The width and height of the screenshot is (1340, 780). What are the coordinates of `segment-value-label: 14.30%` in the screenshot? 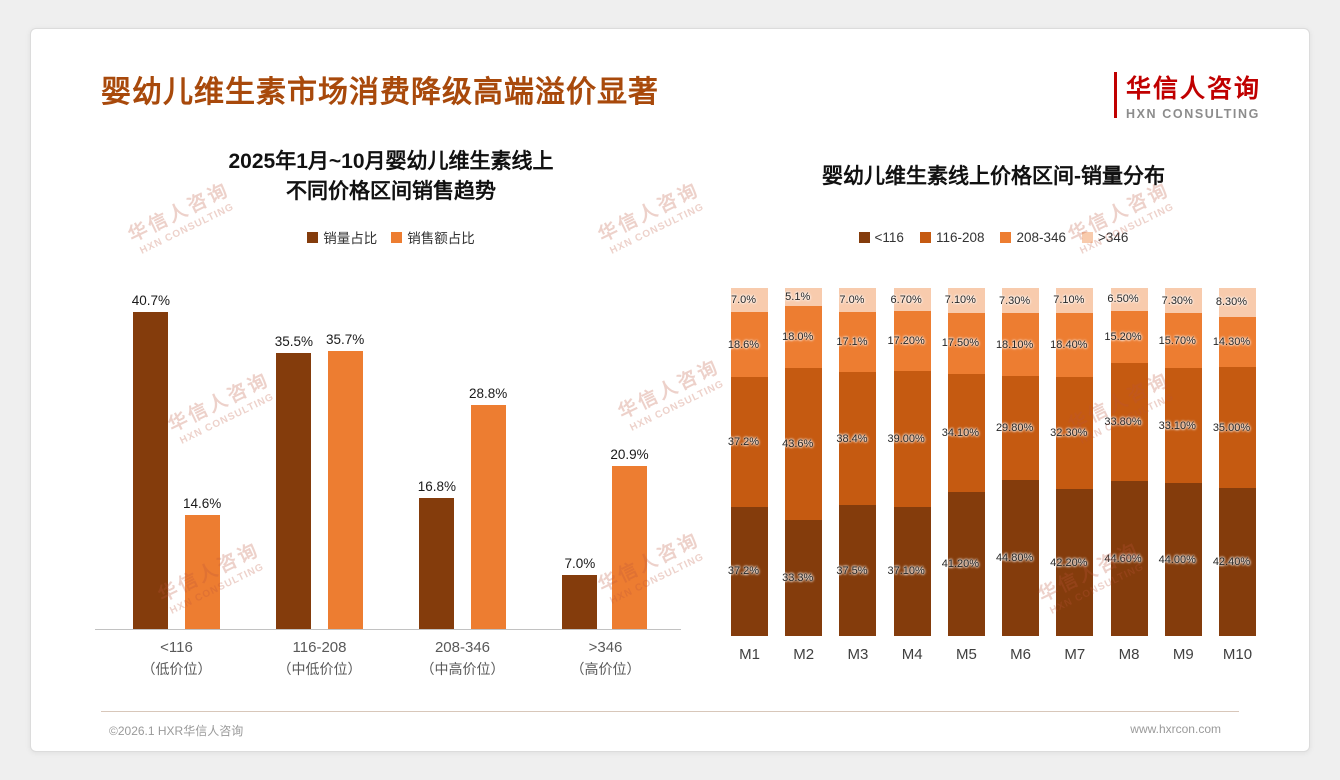 It's located at (1231, 341).